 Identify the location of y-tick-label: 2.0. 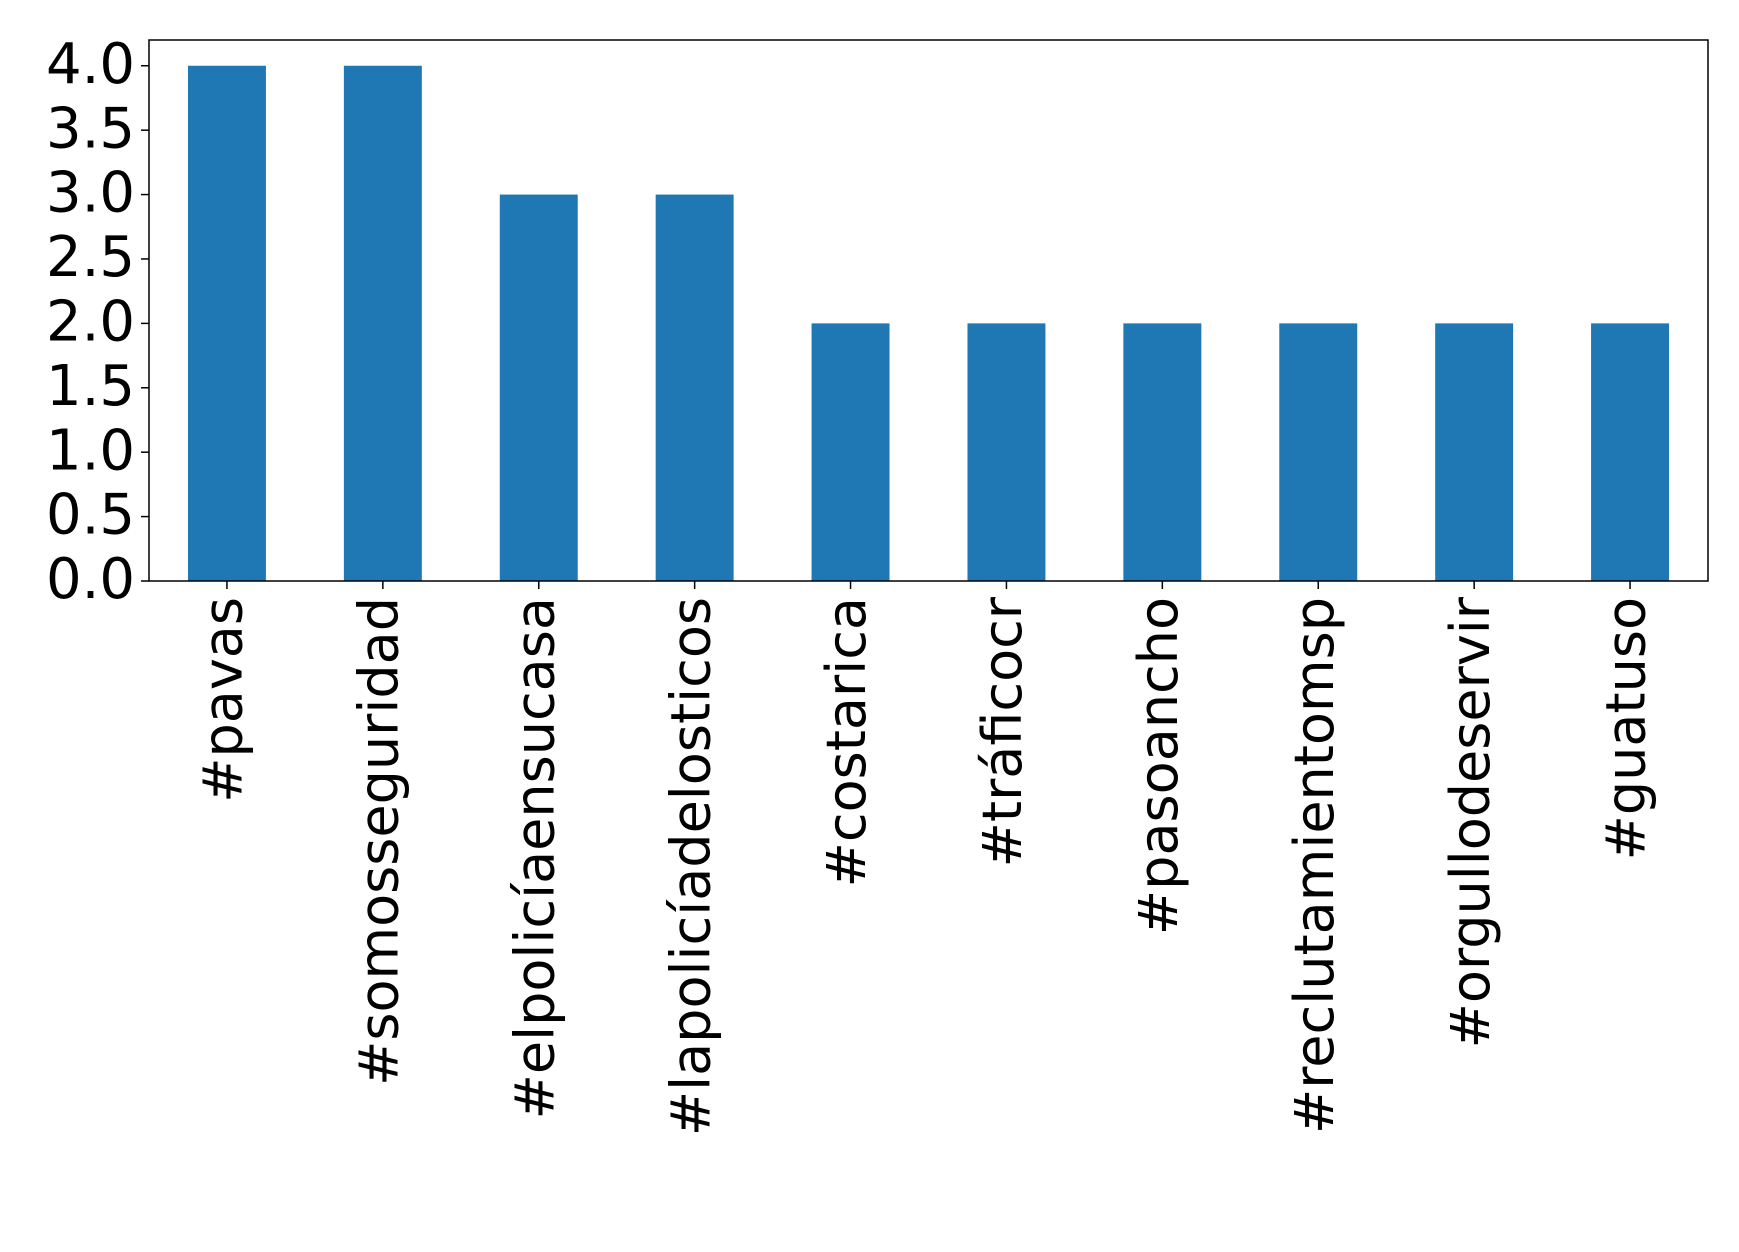
(90, 322).